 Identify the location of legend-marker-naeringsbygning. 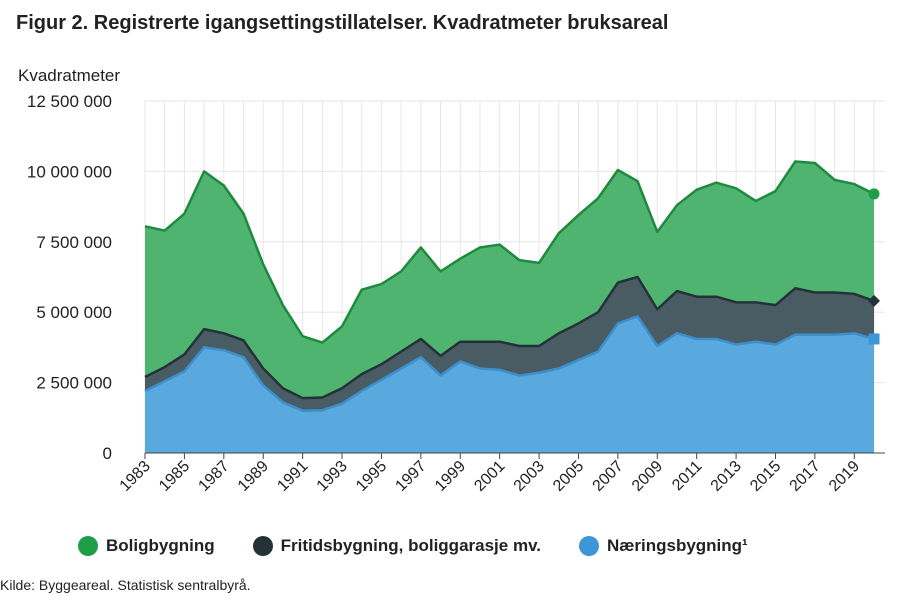
(588, 546).